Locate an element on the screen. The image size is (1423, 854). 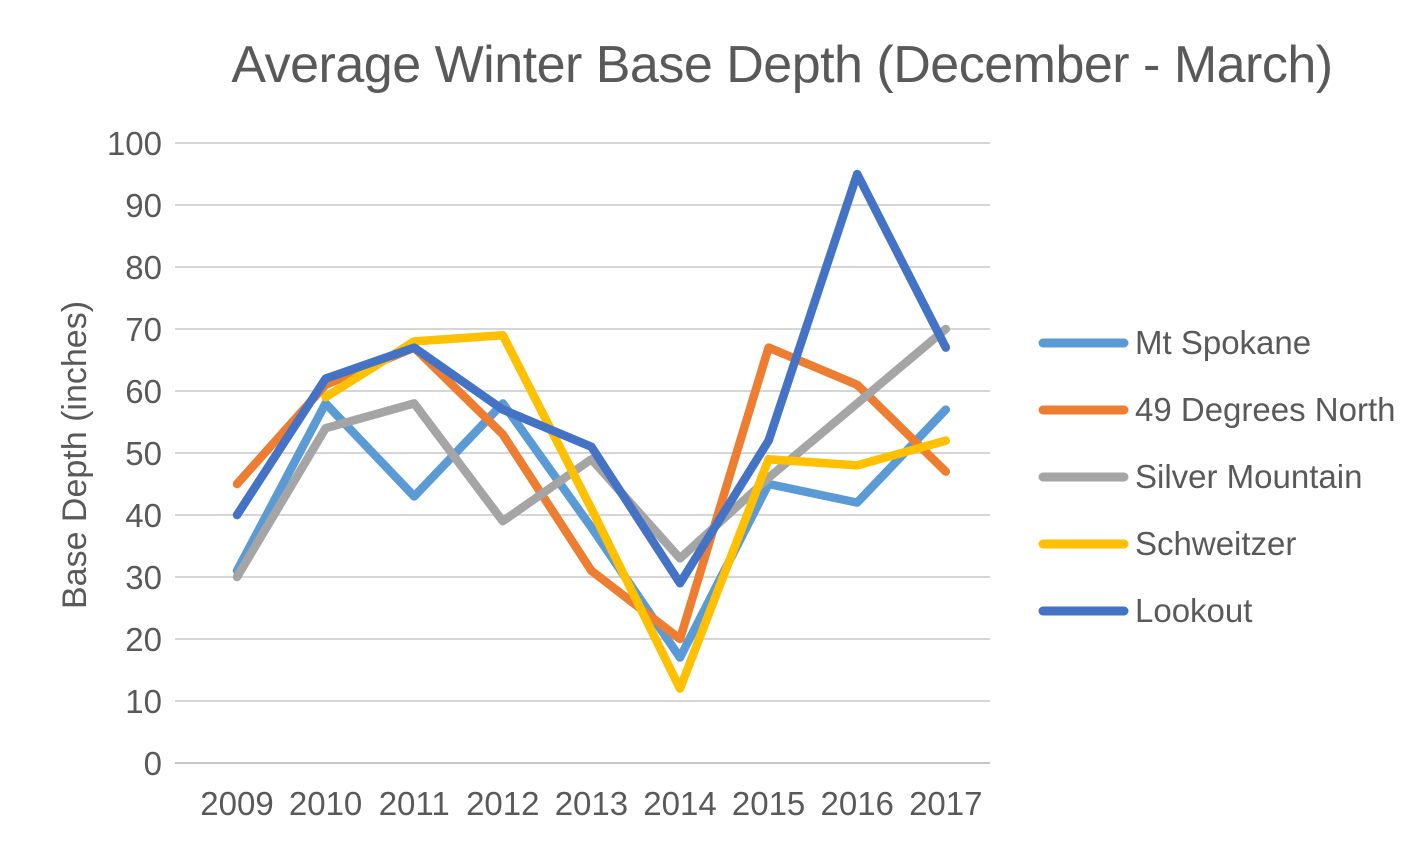
legend-label-49-degrees-north: 49 Degrees North is located at coordinates (1265, 409).